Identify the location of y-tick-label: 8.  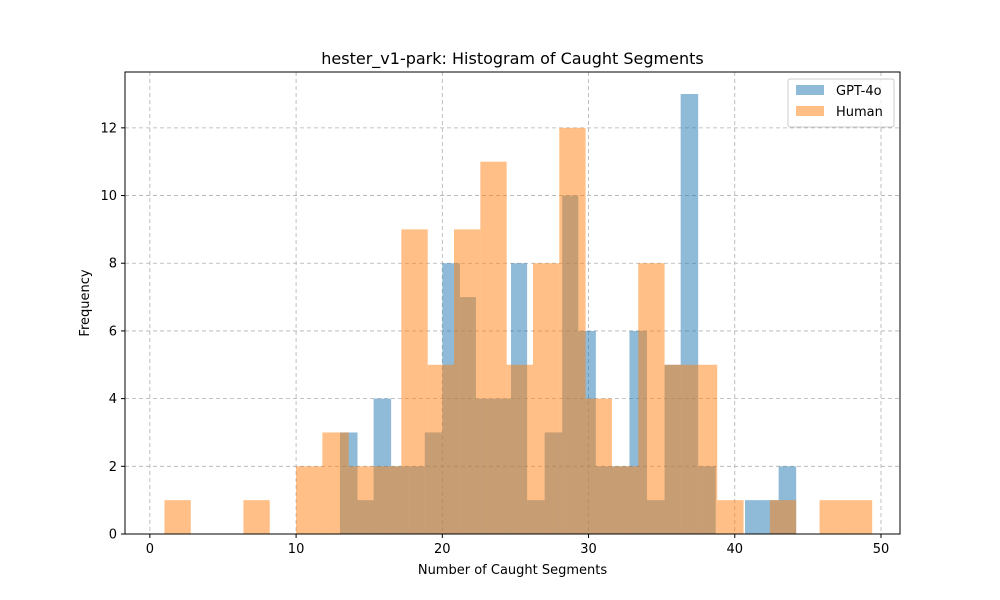
(113, 264).